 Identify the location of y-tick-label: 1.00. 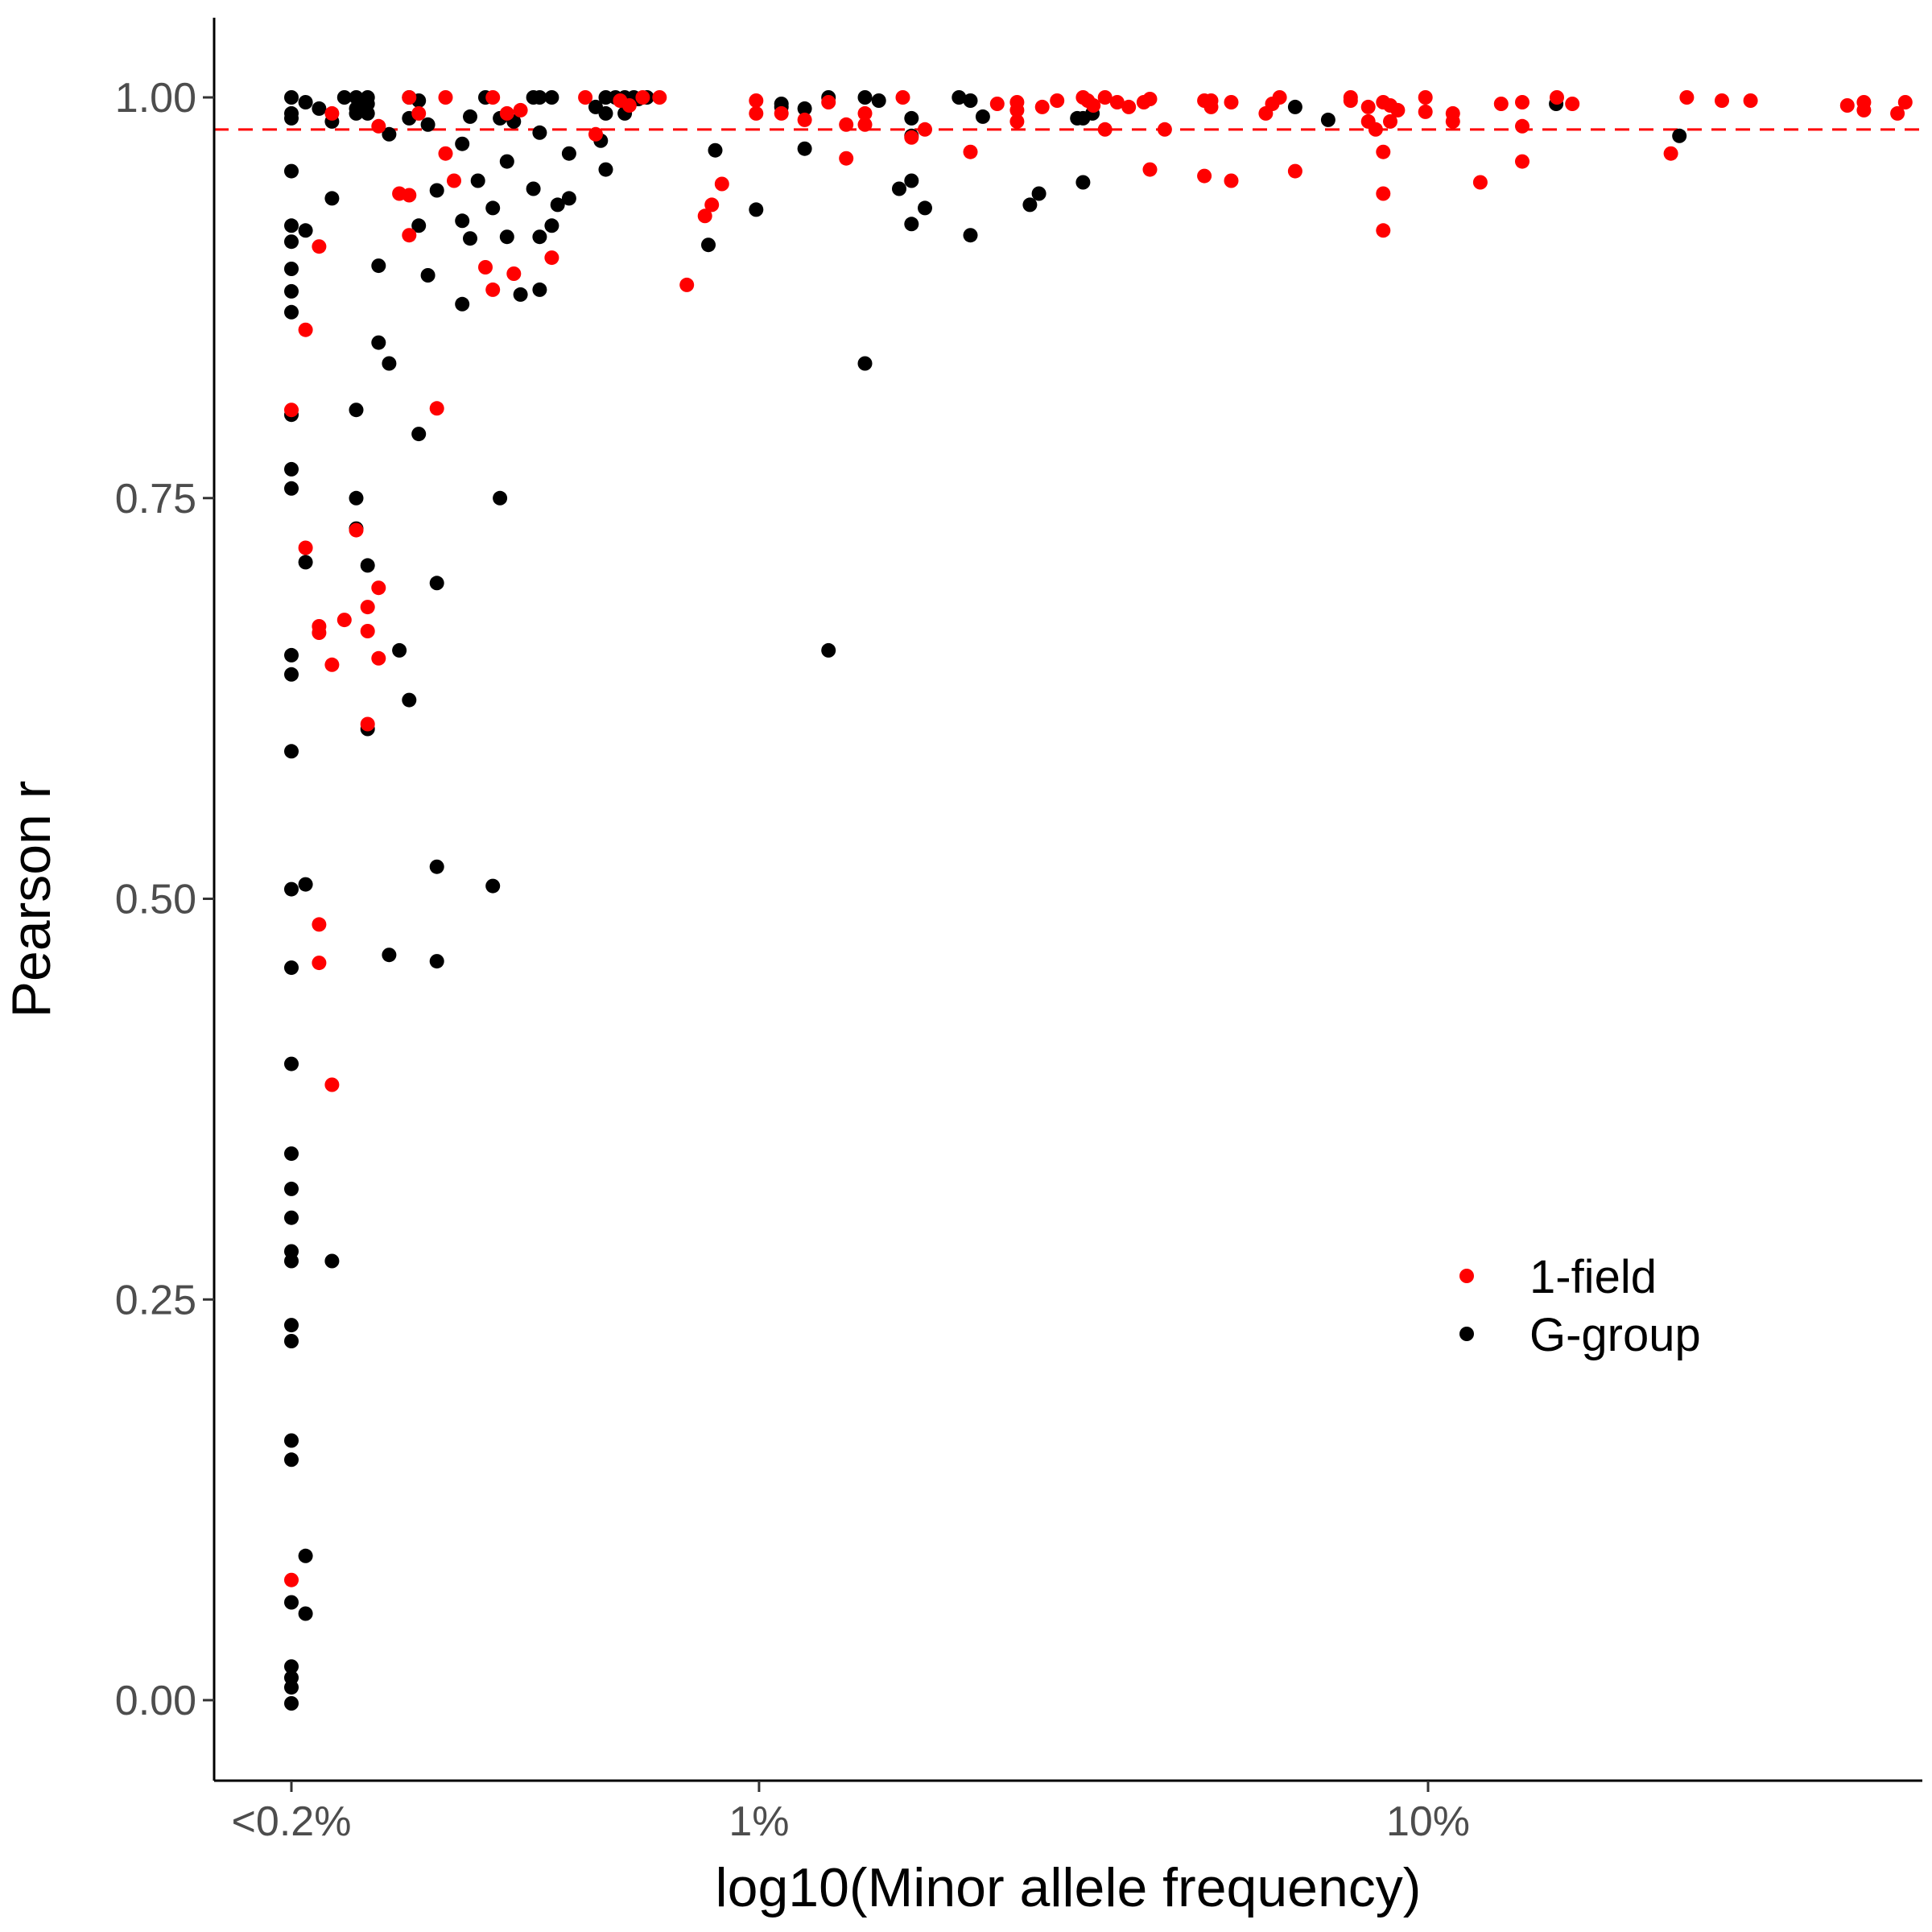
(155, 98).